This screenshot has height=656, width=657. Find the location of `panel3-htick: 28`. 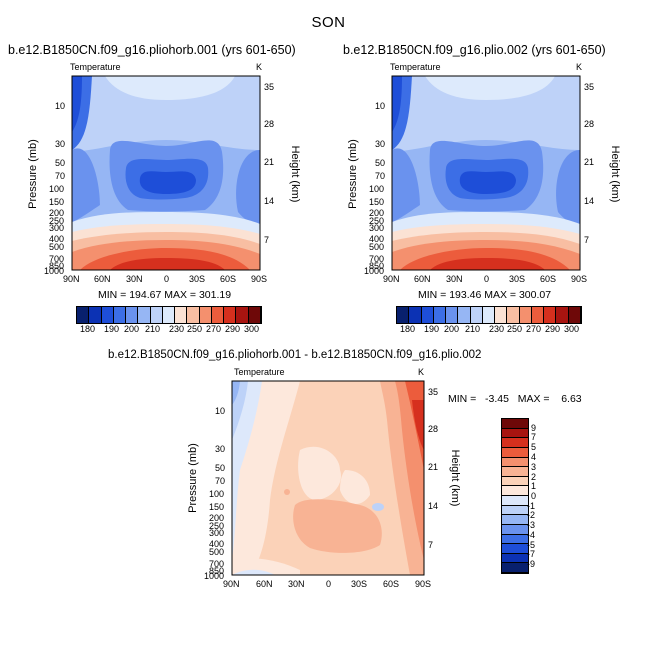

panel3-htick: 28 is located at coordinates (433, 429).